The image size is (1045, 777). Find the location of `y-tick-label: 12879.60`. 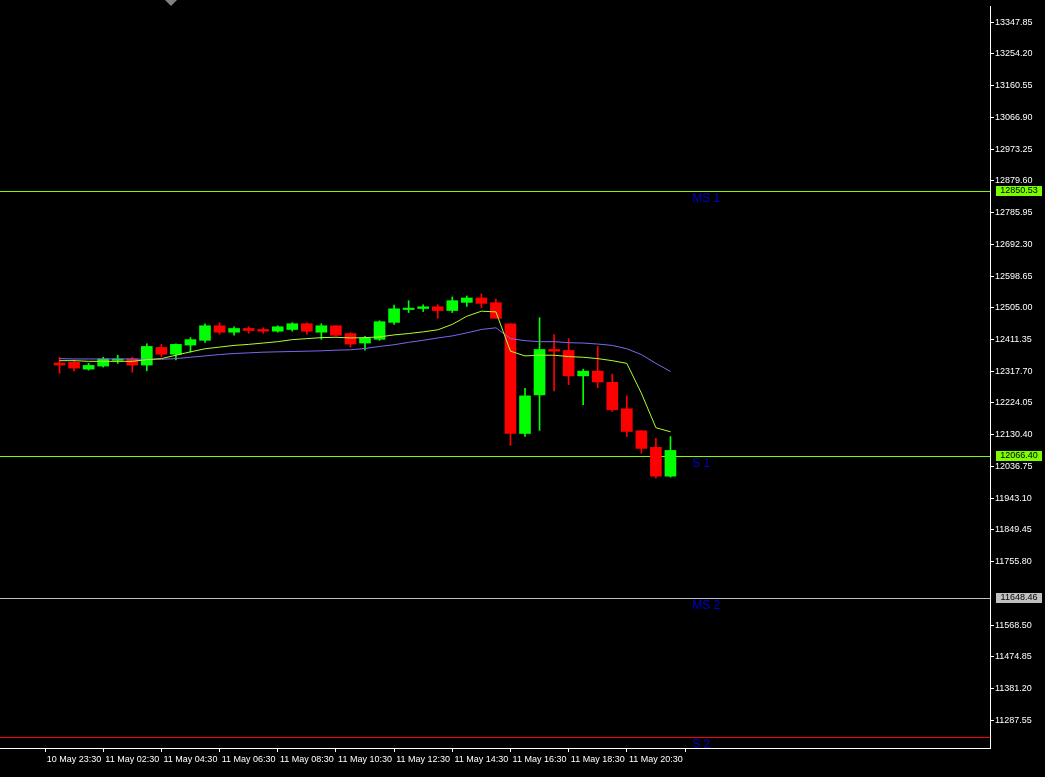

y-tick-label: 12879.60 is located at coordinates (1014, 180).